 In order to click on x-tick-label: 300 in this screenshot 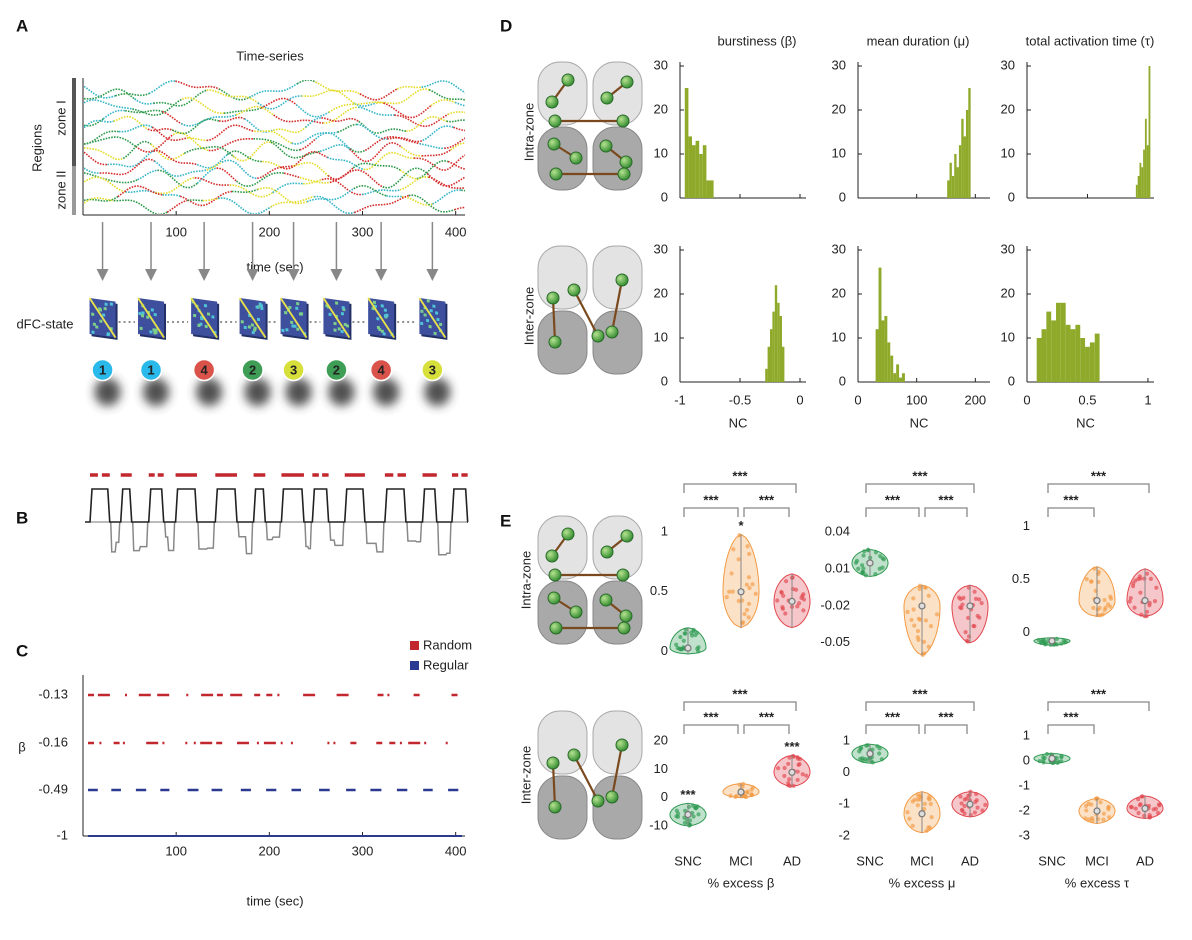, I will do `click(363, 850)`.